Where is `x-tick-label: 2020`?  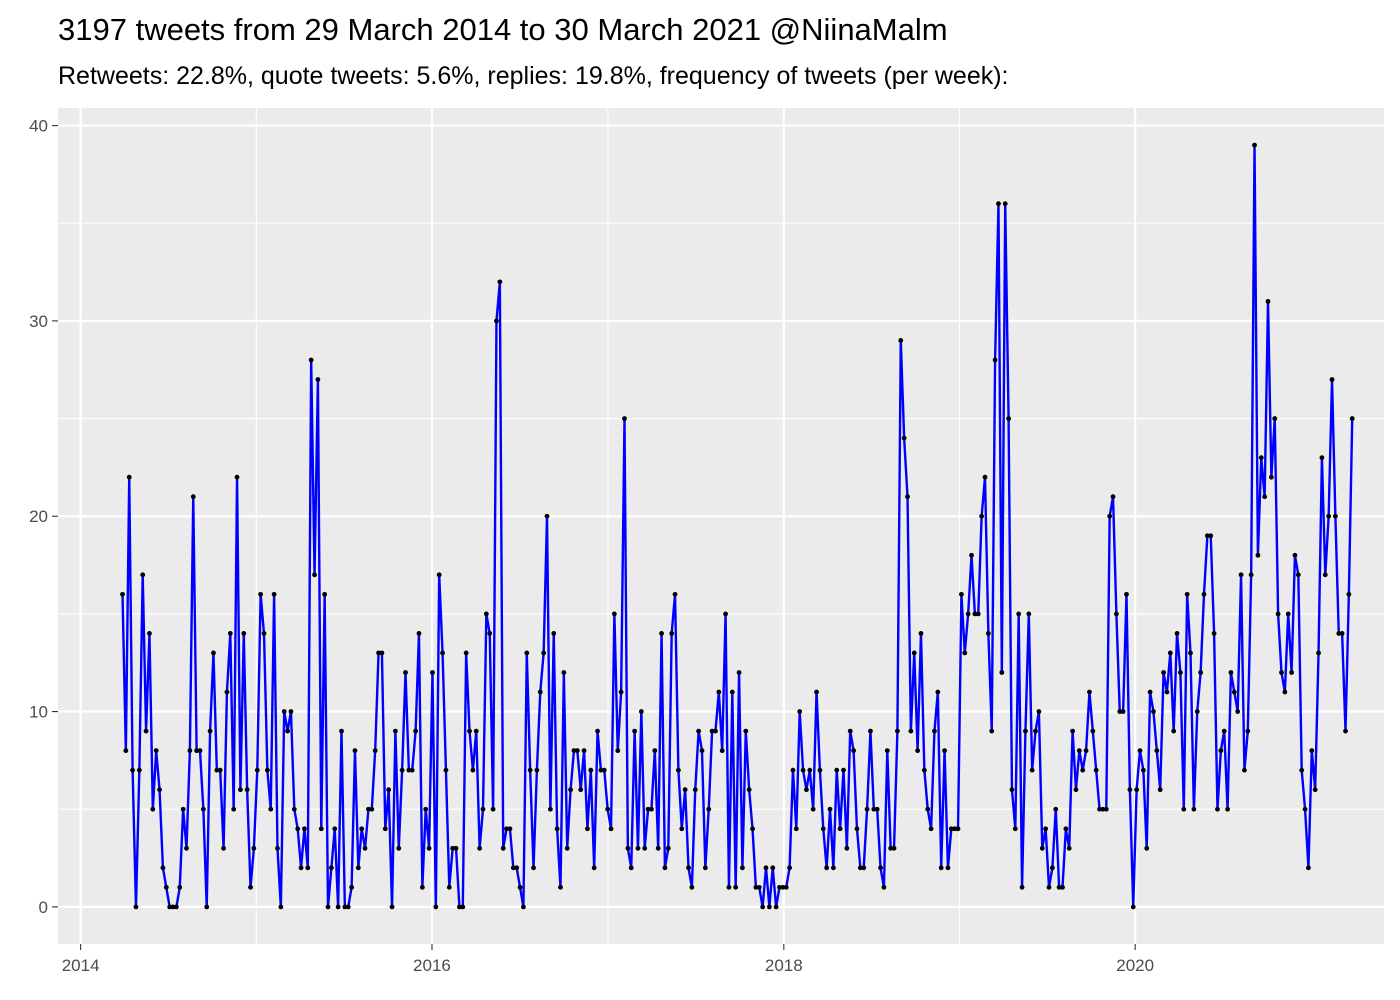 x-tick-label: 2020 is located at coordinates (1135, 965).